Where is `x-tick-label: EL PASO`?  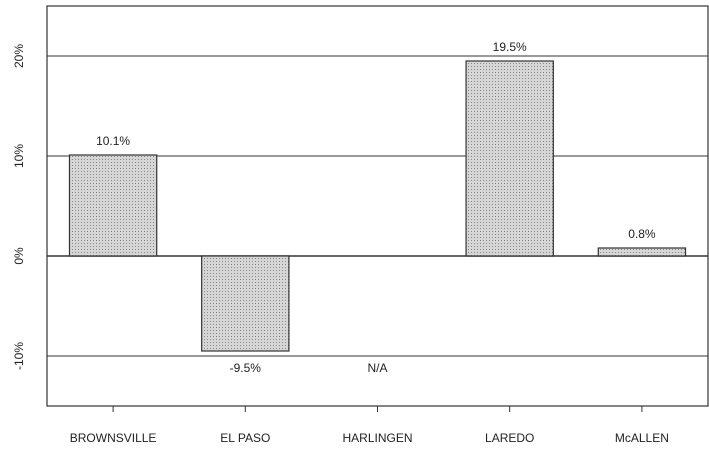 x-tick-label: EL PASO is located at coordinates (245, 438).